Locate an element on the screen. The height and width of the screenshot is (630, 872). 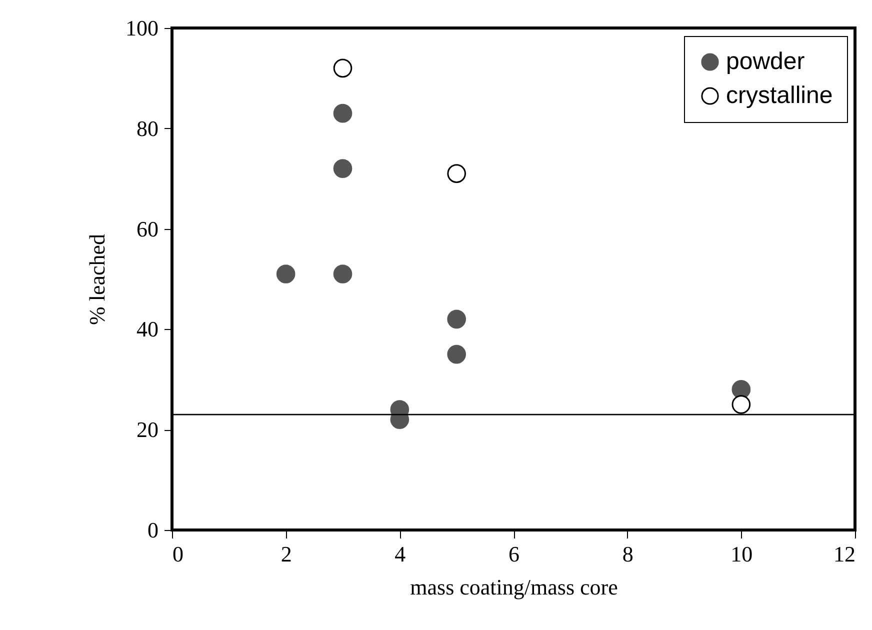
x-axis-title: mass coating/mass core is located at coordinates (514, 587).